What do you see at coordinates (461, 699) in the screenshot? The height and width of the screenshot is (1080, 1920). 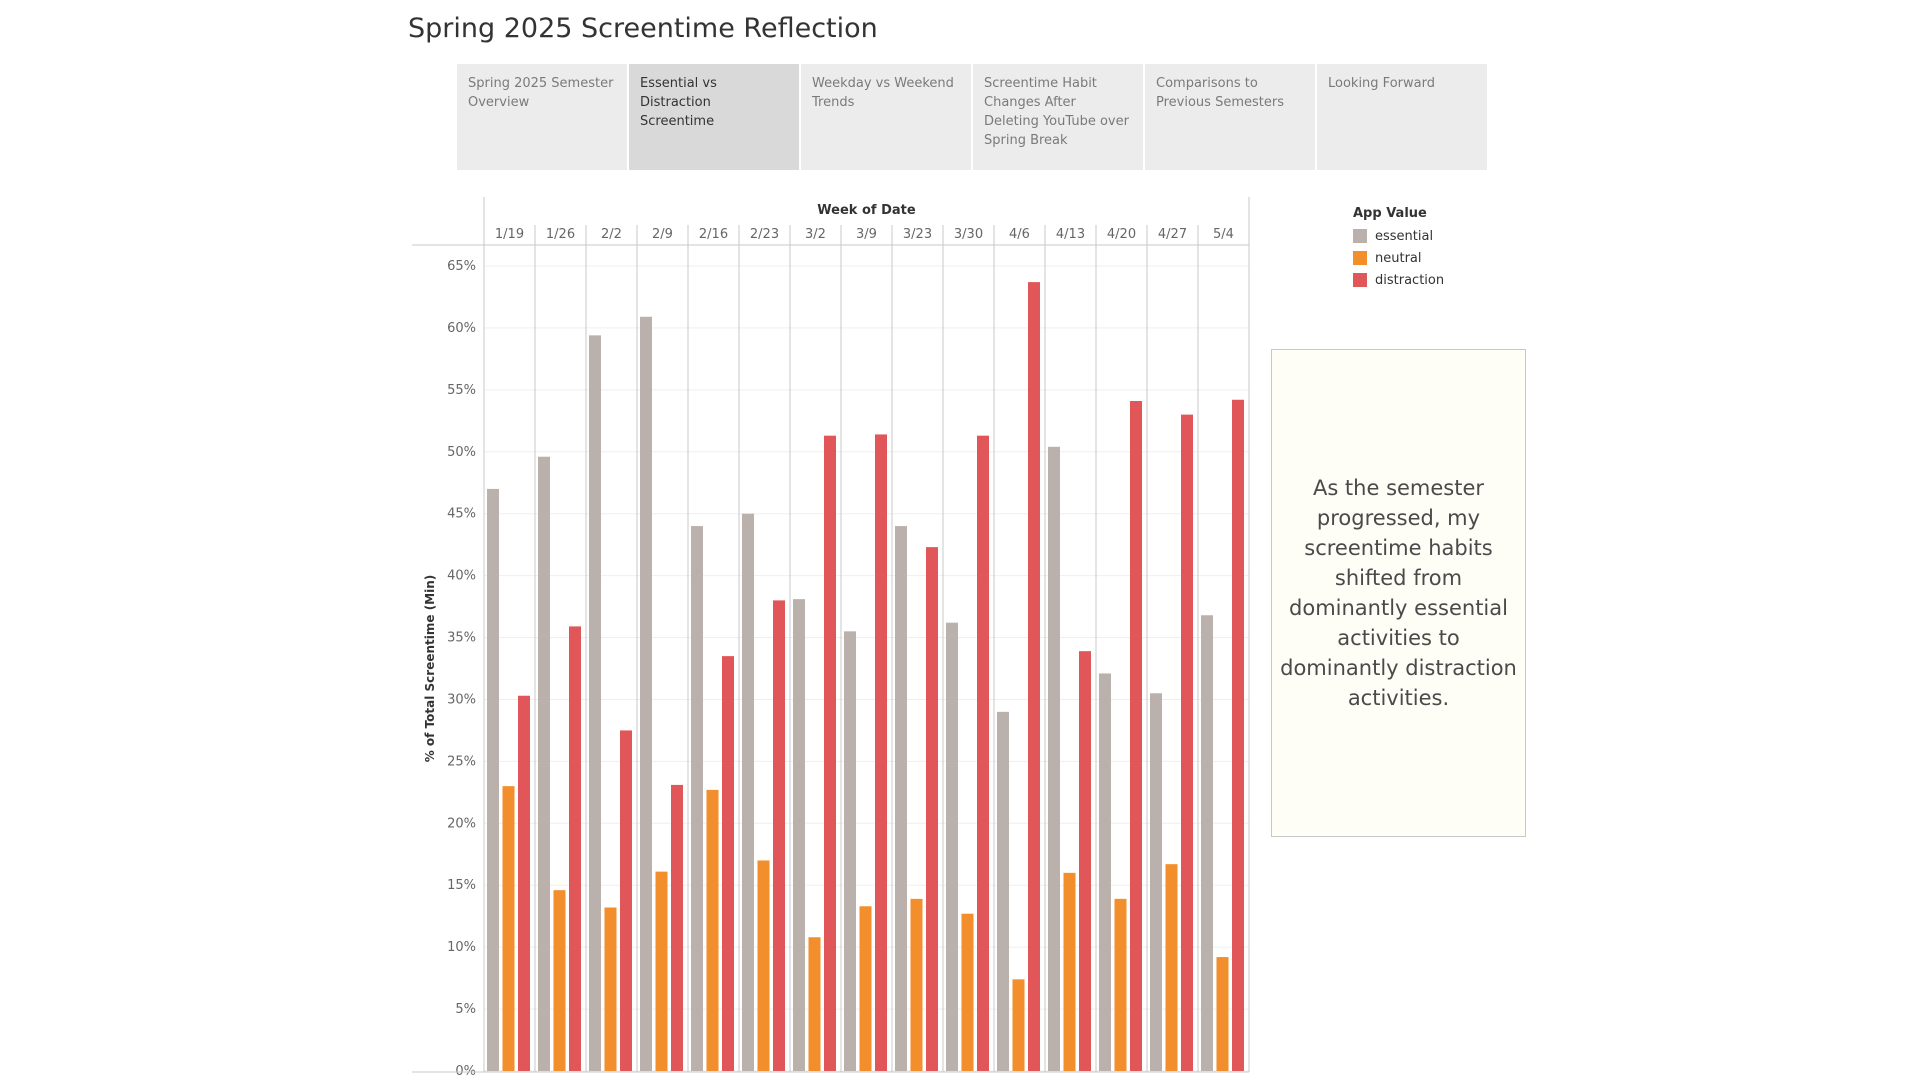 I see `y-tick-label: 30%` at bounding box center [461, 699].